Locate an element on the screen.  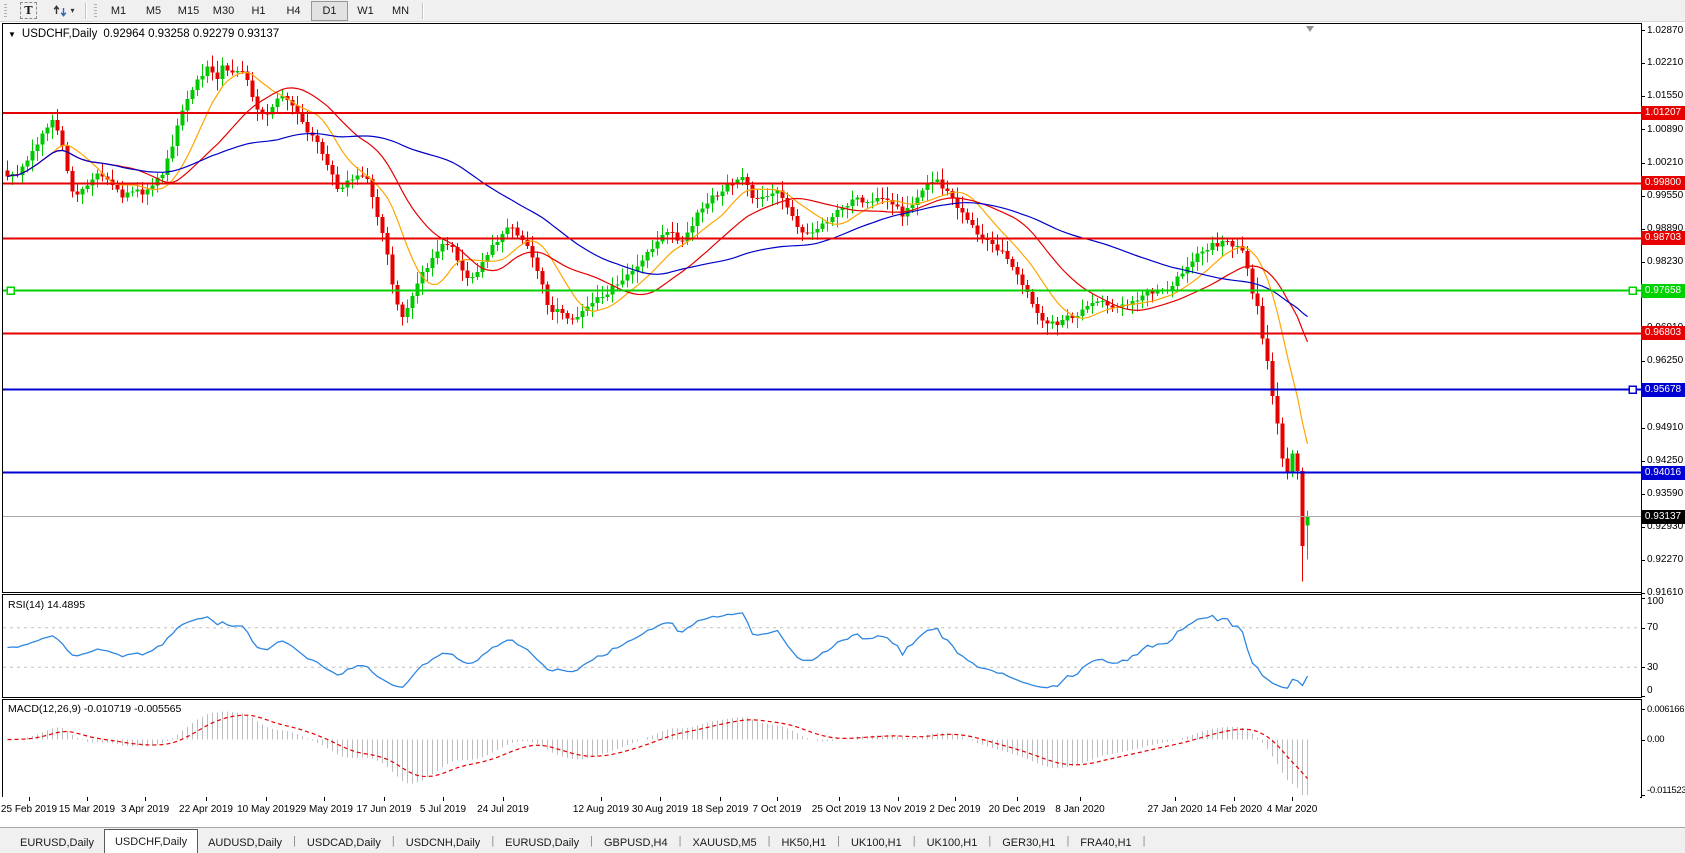
timeframe-button-m30: M30 is located at coordinates (223, 10).